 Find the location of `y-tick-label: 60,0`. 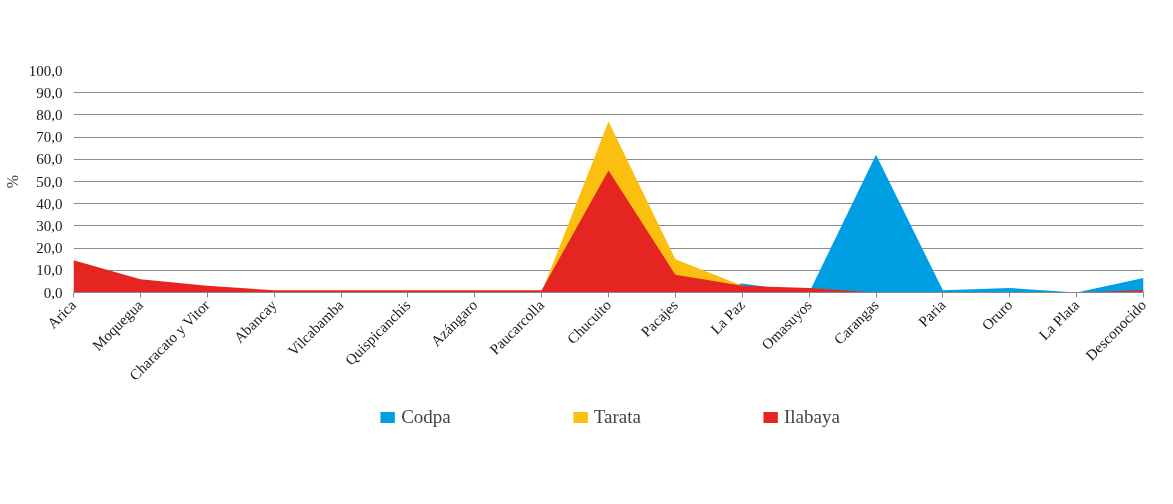

y-tick-label: 60,0 is located at coordinates (49, 159).